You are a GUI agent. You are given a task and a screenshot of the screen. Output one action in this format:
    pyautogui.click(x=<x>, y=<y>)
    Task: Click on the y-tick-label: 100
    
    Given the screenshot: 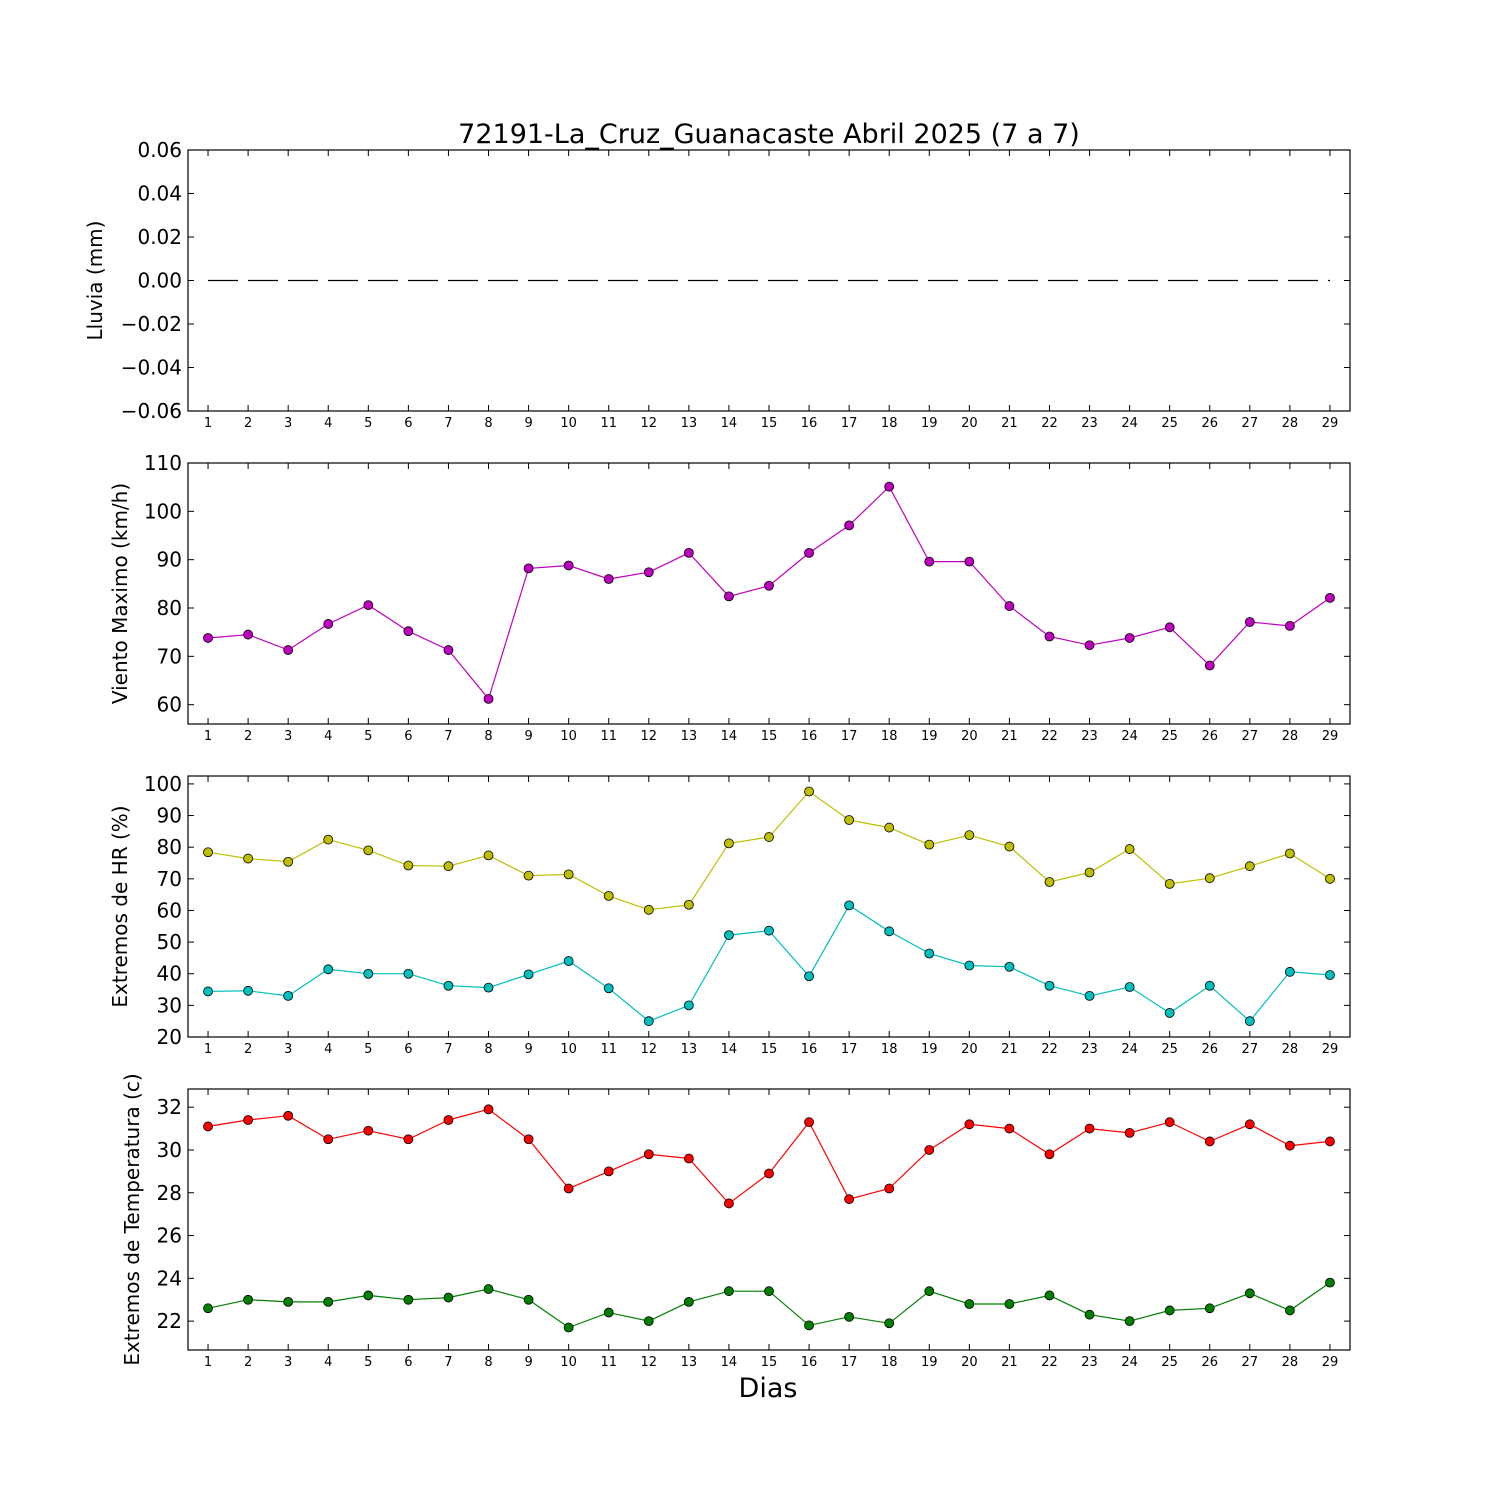 What is the action you would take?
    pyautogui.click(x=163, y=511)
    